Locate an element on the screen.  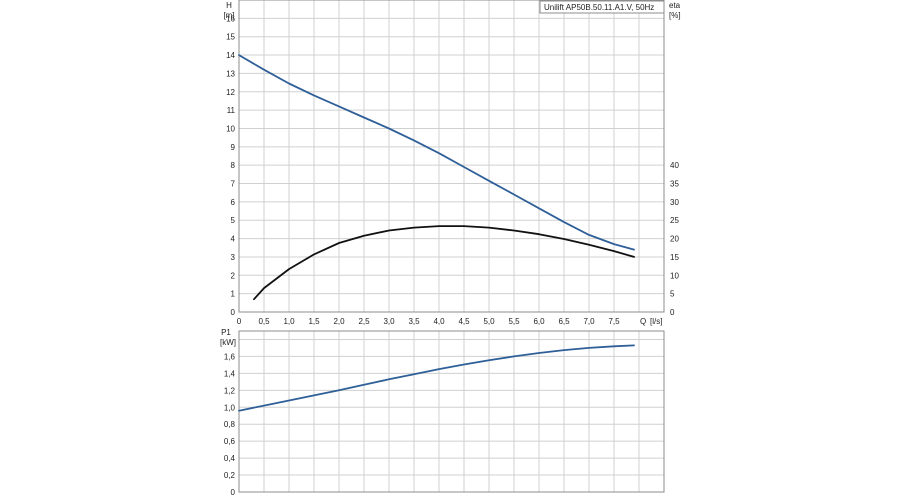
y-tick-label: 13 is located at coordinates (230, 73).